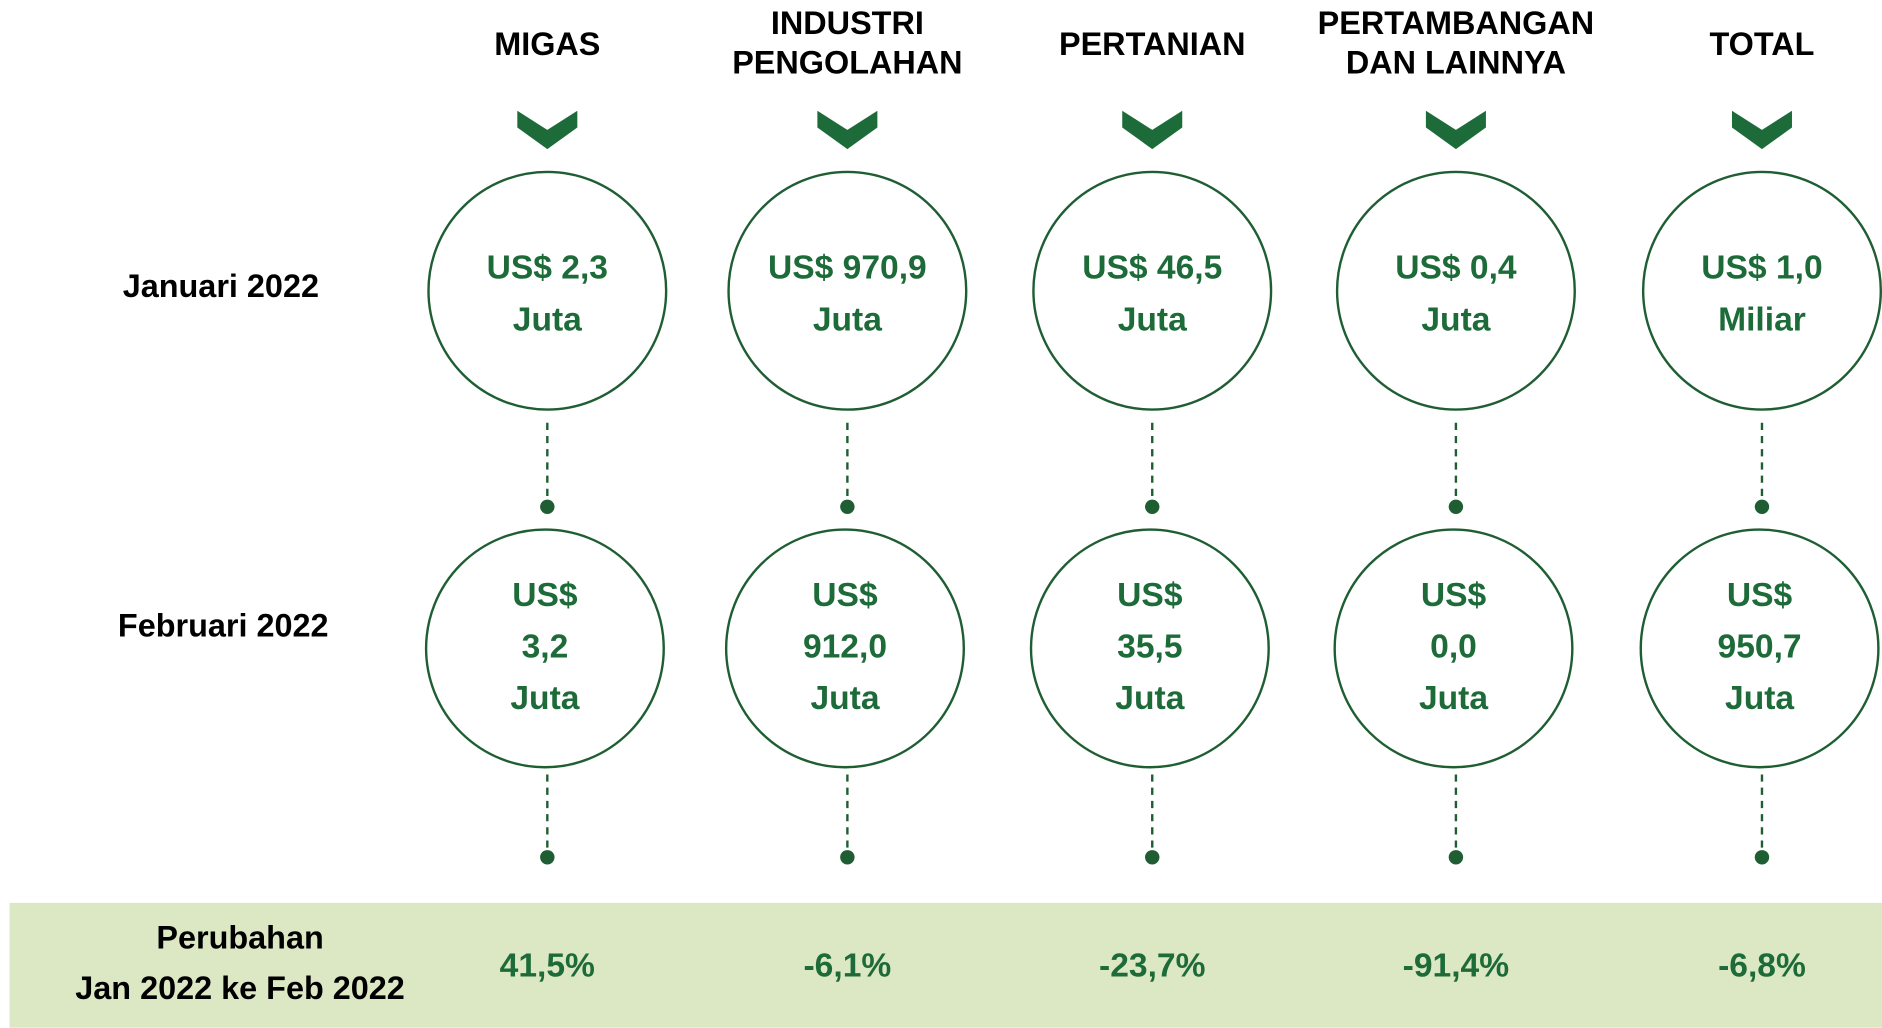  I want to click on january-value-line: Miliar, so click(1762, 319).